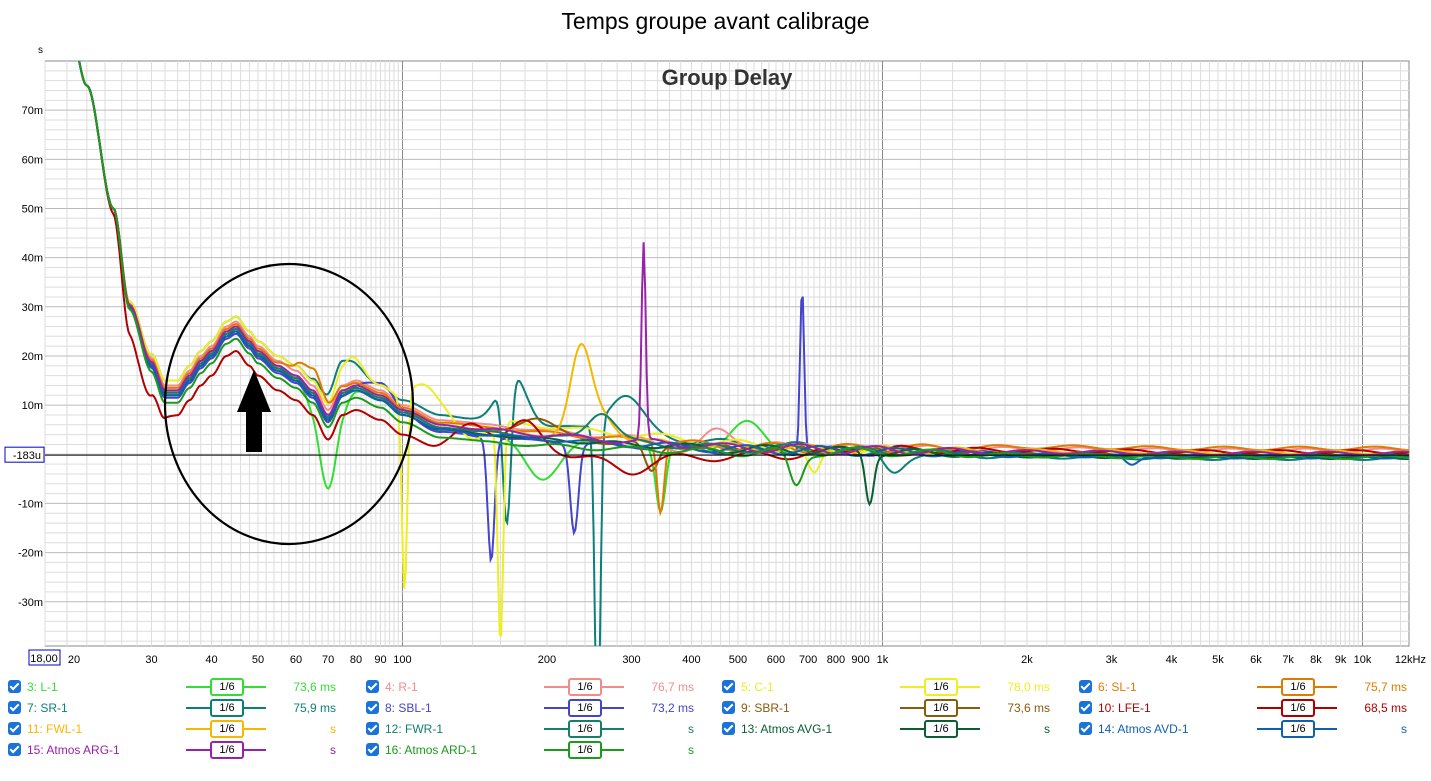 Image resolution: width=1431 pixels, height=781 pixels. What do you see at coordinates (808, 660) in the screenshot?
I see `x-tick-label: 700` at bounding box center [808, 660].